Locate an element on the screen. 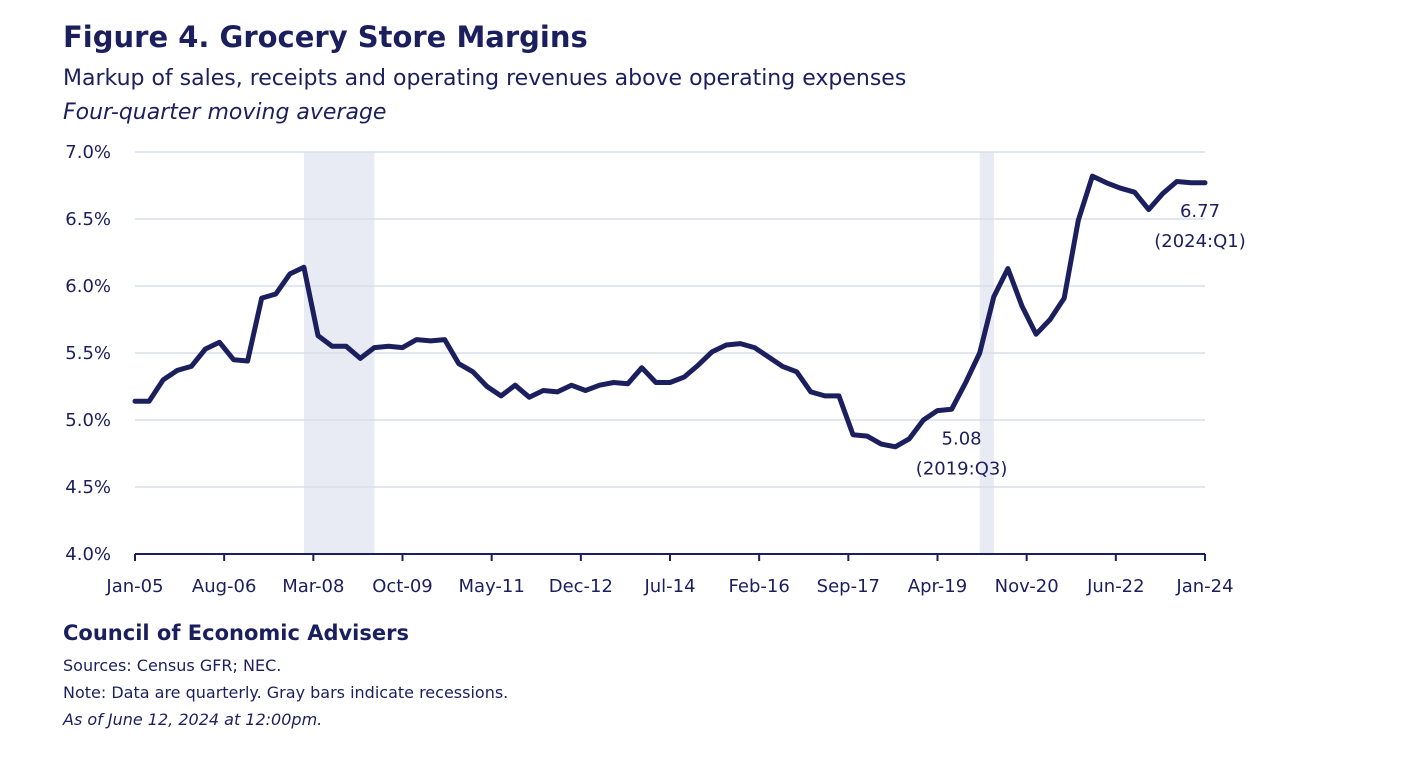  x-tick-label: Aug-06 is located at coordinates (224, 586).